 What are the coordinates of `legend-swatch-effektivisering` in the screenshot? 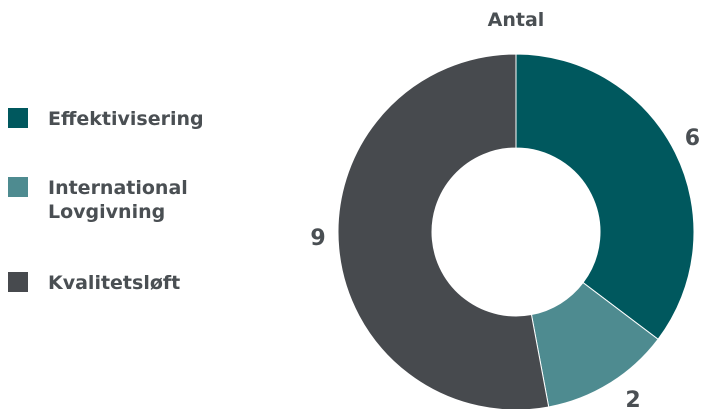 It's located at (18, 118).